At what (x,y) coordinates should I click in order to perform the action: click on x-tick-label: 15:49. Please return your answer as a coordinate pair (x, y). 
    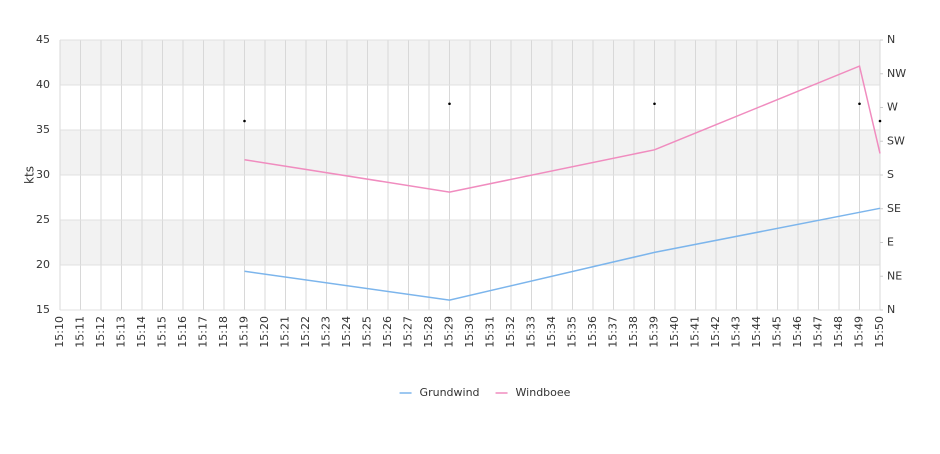
    Looking at the image, I should click on (859, 332).